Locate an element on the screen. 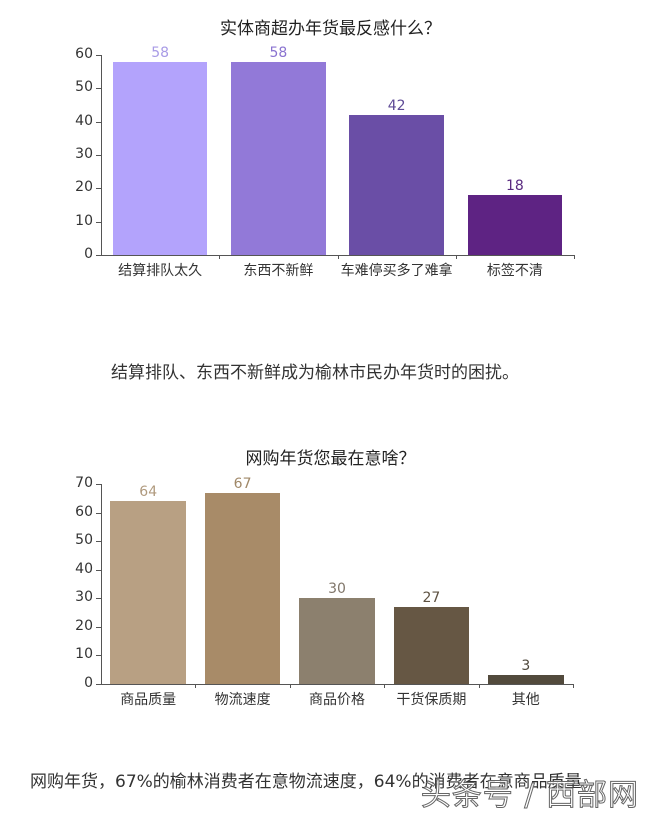 The width and height of the screenshot is (661, 814). bar-value-label: 64 is located at coordinates (148, 492).